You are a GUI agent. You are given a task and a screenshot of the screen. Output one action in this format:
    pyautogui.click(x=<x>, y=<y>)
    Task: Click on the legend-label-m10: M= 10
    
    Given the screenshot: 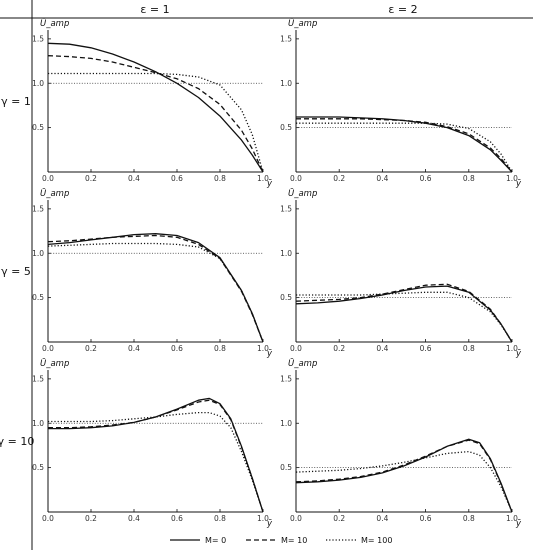 What is the action you would take?
    pyautogui.click(x=294, y=540)
    